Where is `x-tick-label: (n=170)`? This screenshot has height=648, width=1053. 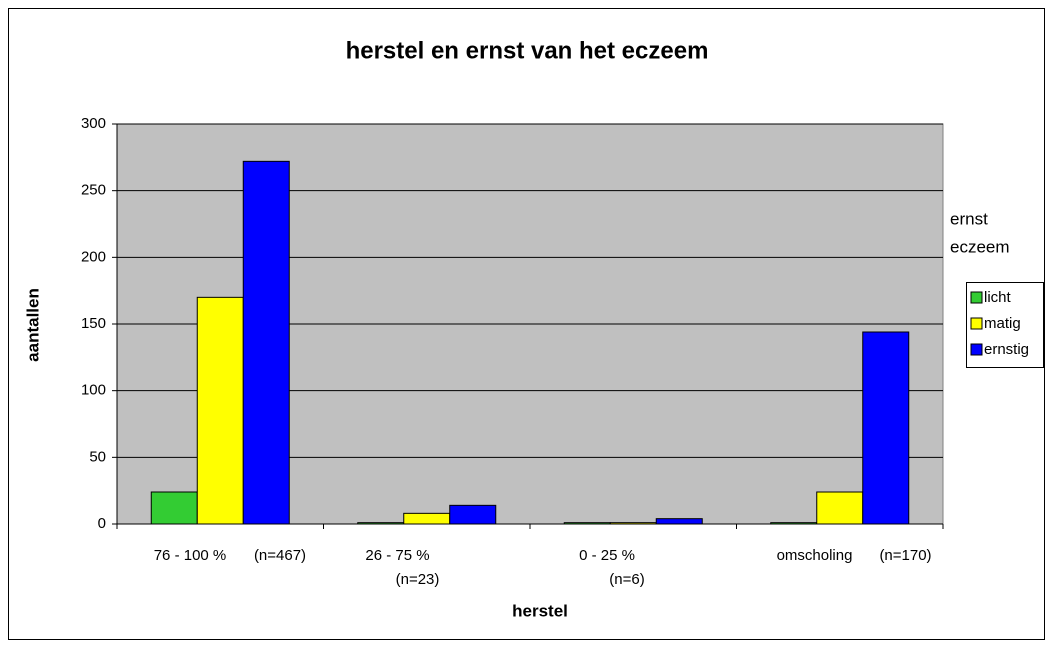
x-tick-label: (n=170) is located at coordinates (905, 555).